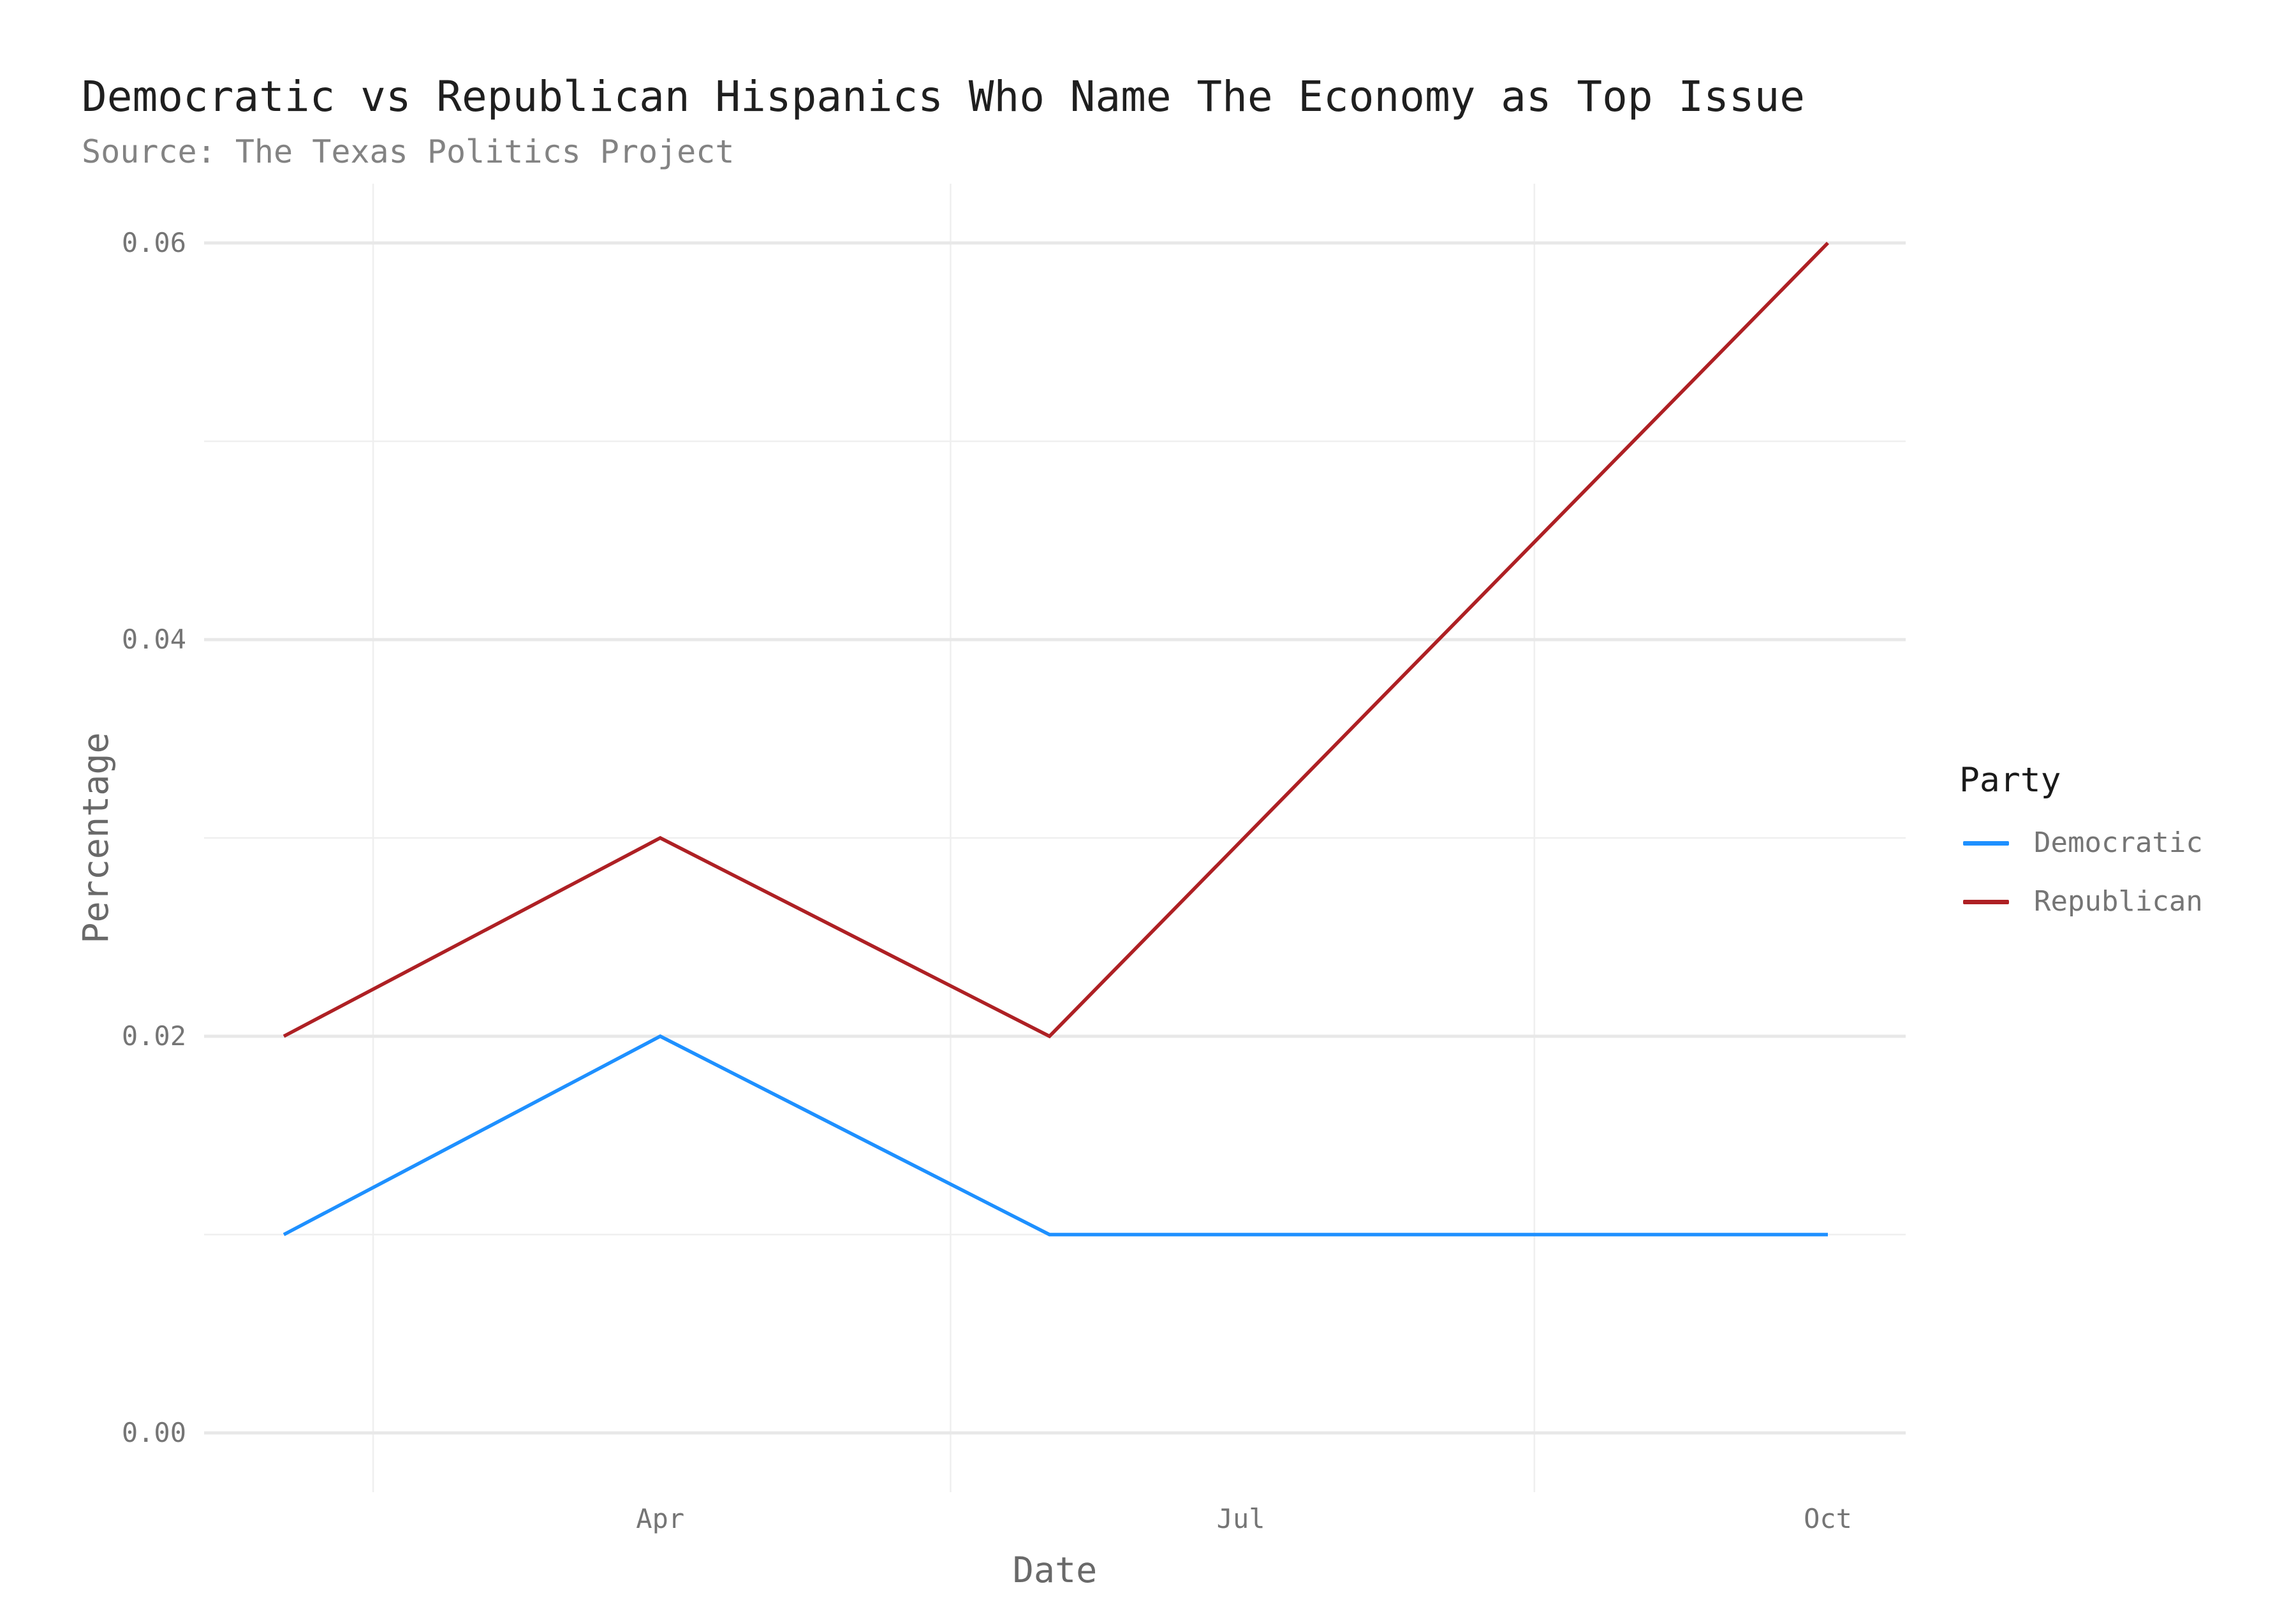  I want to click on y-tick-label: 0.02, so click(153, 1036).